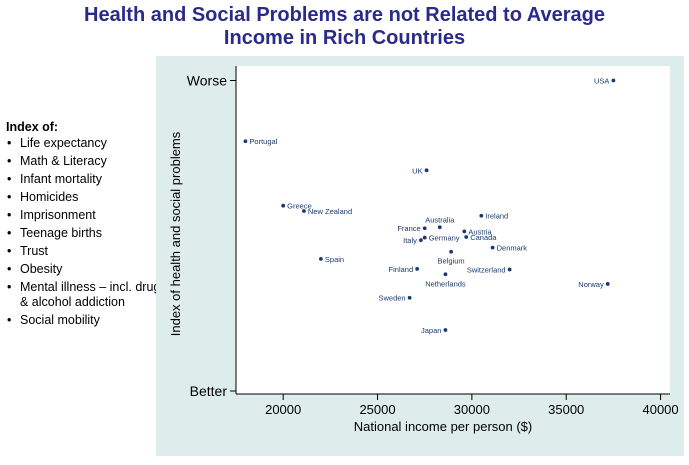 This screenshot has height=465, width=689. I want to click on point-ireland, so click(481, 215).